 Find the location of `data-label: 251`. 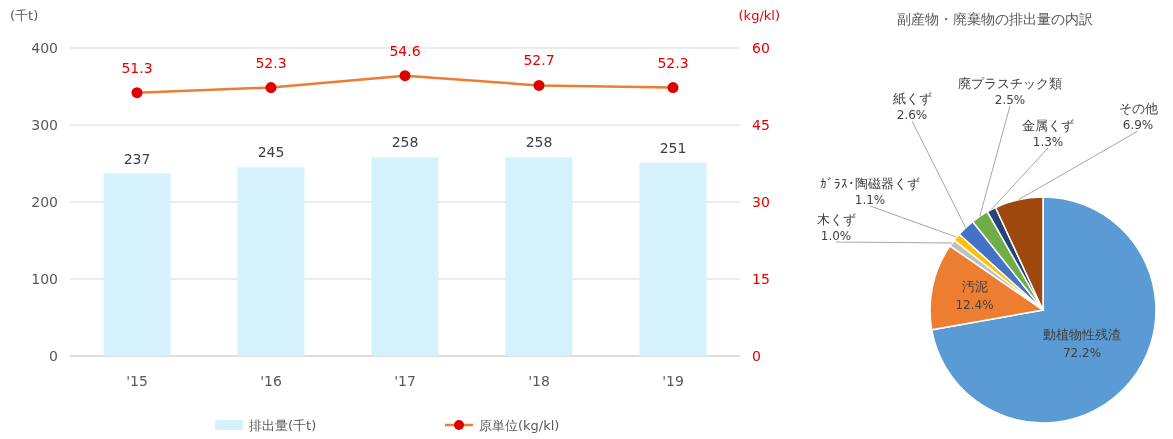

data-label: 251 is located at coordinates (673, 147).